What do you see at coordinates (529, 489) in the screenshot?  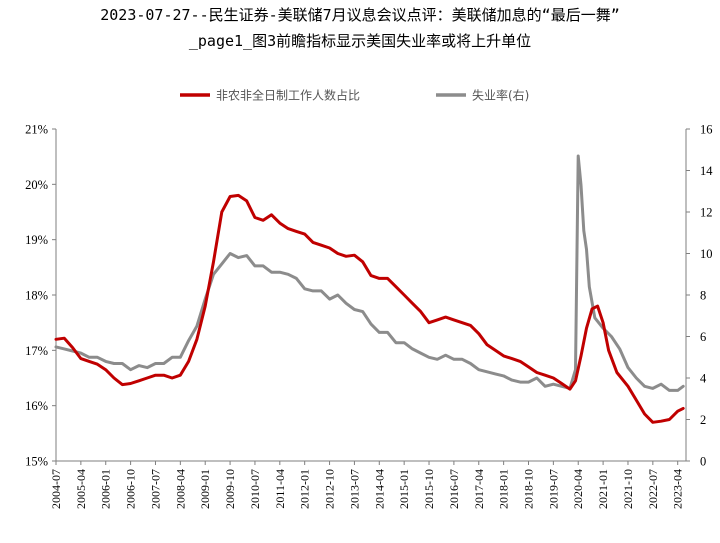 I see `x-tick-label: 2018-10` at bounding box center [529, 489].